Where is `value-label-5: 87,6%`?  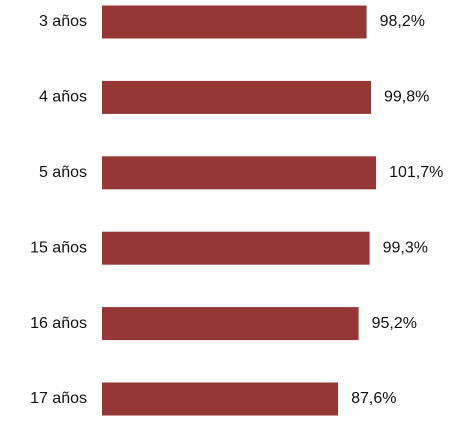
value-label-5: 87,6% is located at coordinates (373, 398).